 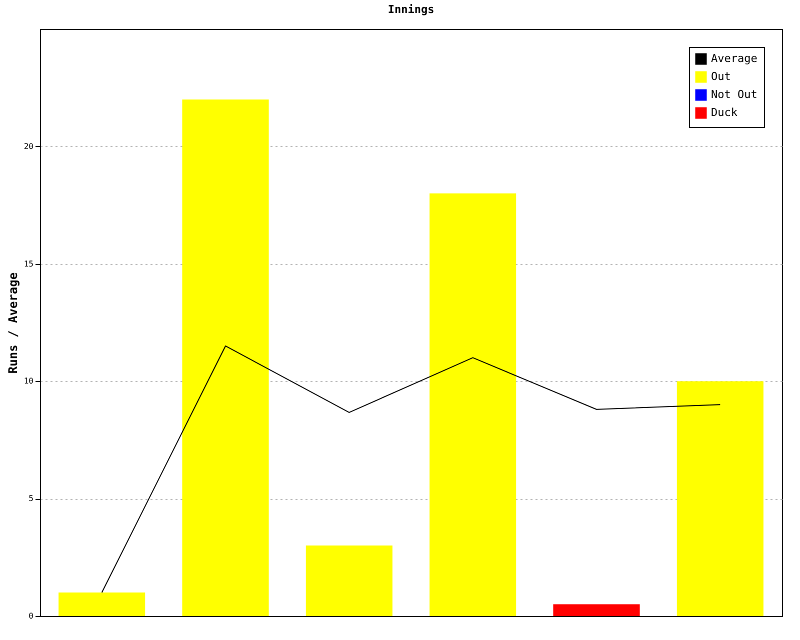 What do you see at coordinates (29, 146) in the screenshot?
I see `y-tick-label: 20` at bounding box center [29, 146].